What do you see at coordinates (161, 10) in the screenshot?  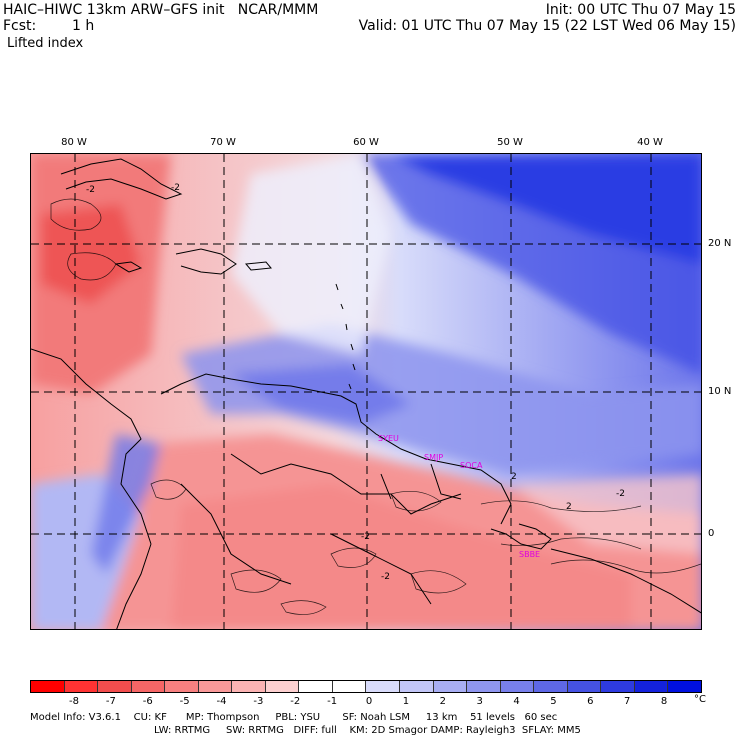 I see `model-title: HAIC–HIWC 13km ARW–GFS init NCAR/MMM` at bounding box center [161, 10].